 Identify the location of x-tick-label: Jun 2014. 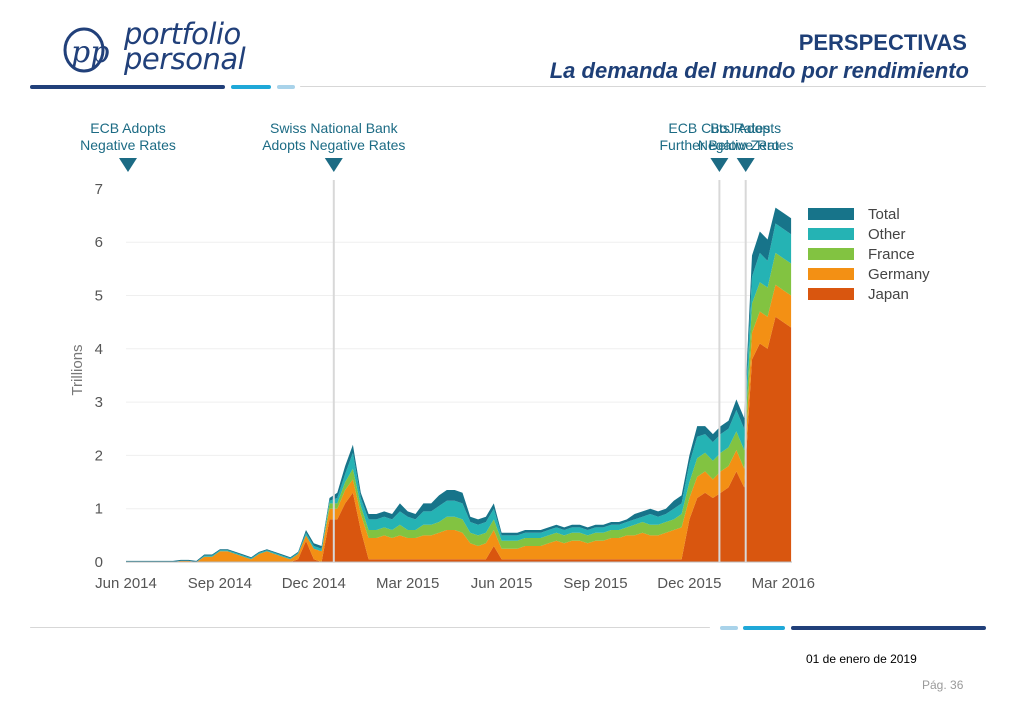
(126, 583).